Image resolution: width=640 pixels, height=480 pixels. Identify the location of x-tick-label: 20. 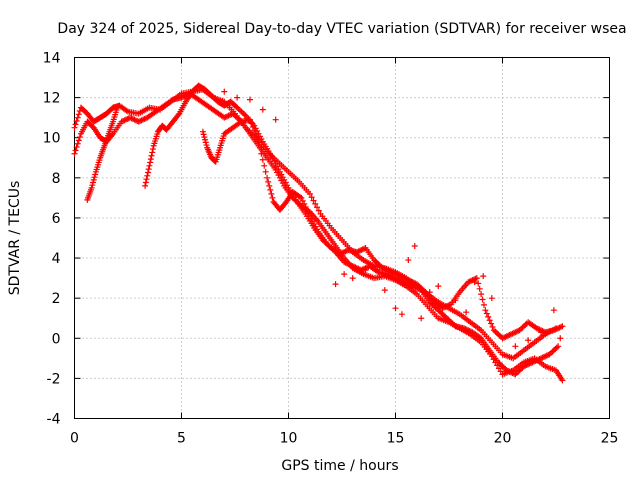
(503, 439).